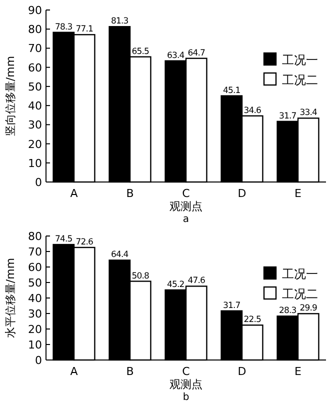  Describe the element at coordinates (253, 111) in the screenshot. I see `data-label: 34.6` at that location.